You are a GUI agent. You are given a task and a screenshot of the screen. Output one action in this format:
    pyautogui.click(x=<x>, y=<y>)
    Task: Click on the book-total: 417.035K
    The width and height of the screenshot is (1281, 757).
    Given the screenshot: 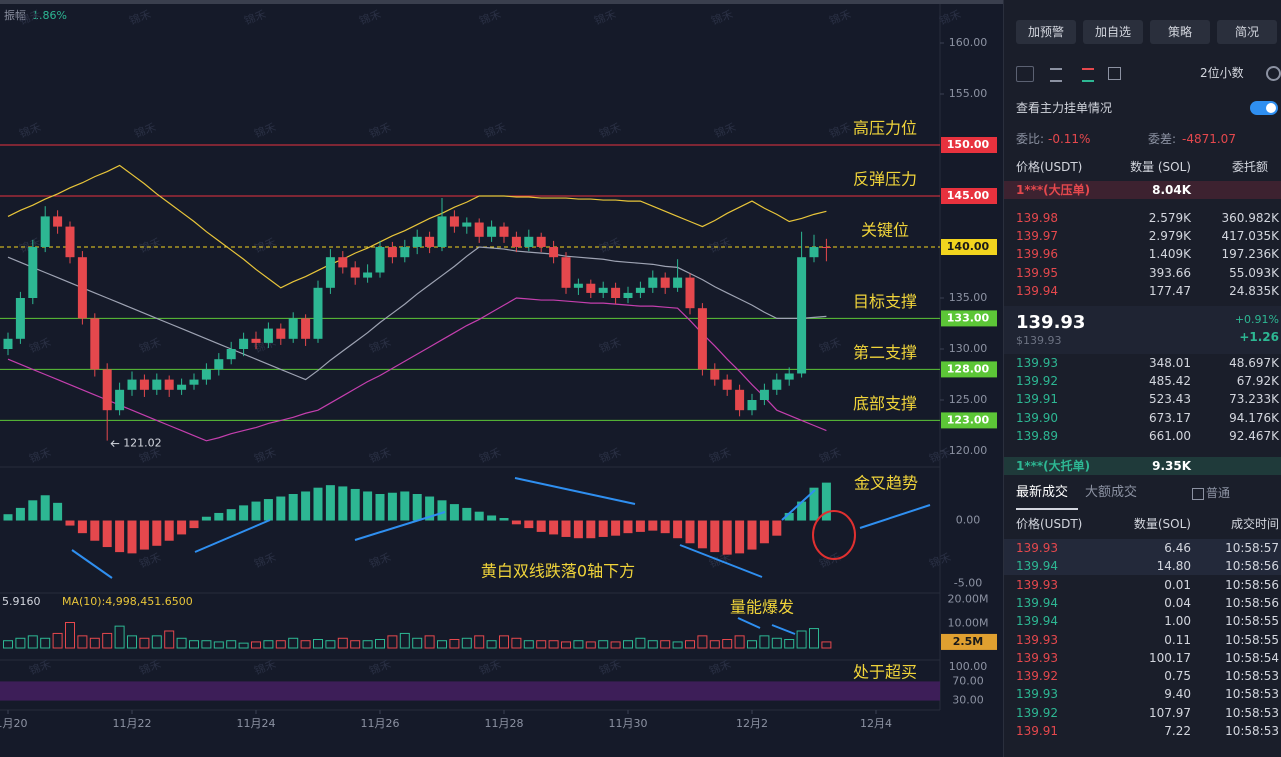 What is the action you would take?
    pyautogui.click(x=1250, y=236)
    